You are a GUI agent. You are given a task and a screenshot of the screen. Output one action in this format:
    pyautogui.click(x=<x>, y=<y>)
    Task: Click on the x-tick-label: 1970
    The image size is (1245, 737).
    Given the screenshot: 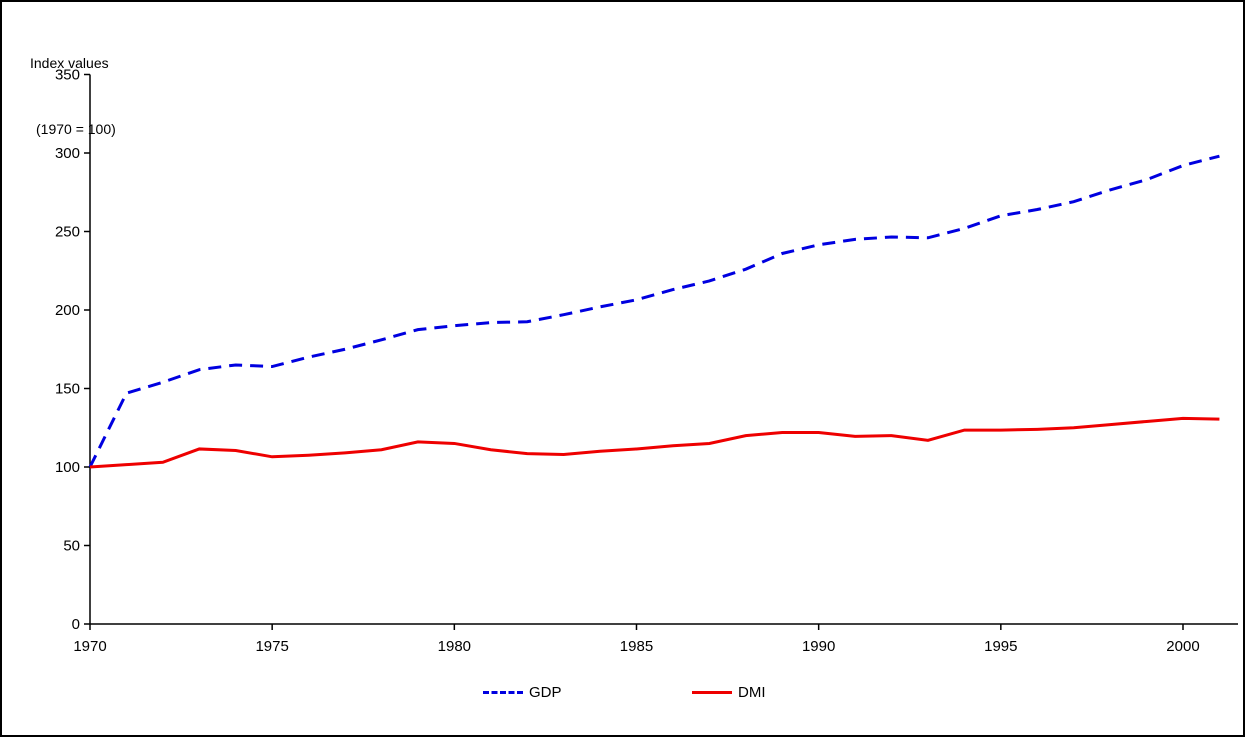 What is the action you would take?
    pyautogui.click(x=89, y=646)
    